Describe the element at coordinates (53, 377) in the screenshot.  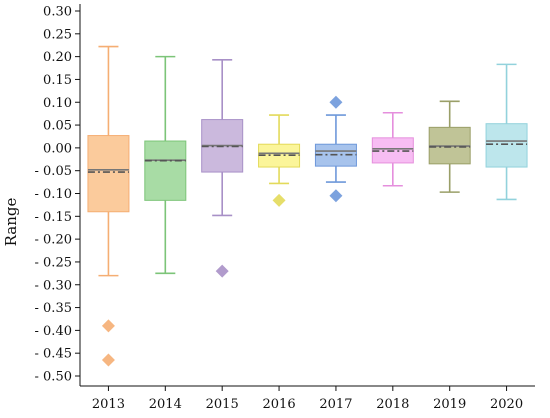
I see `y-tick-label: - 0.50` at that location.